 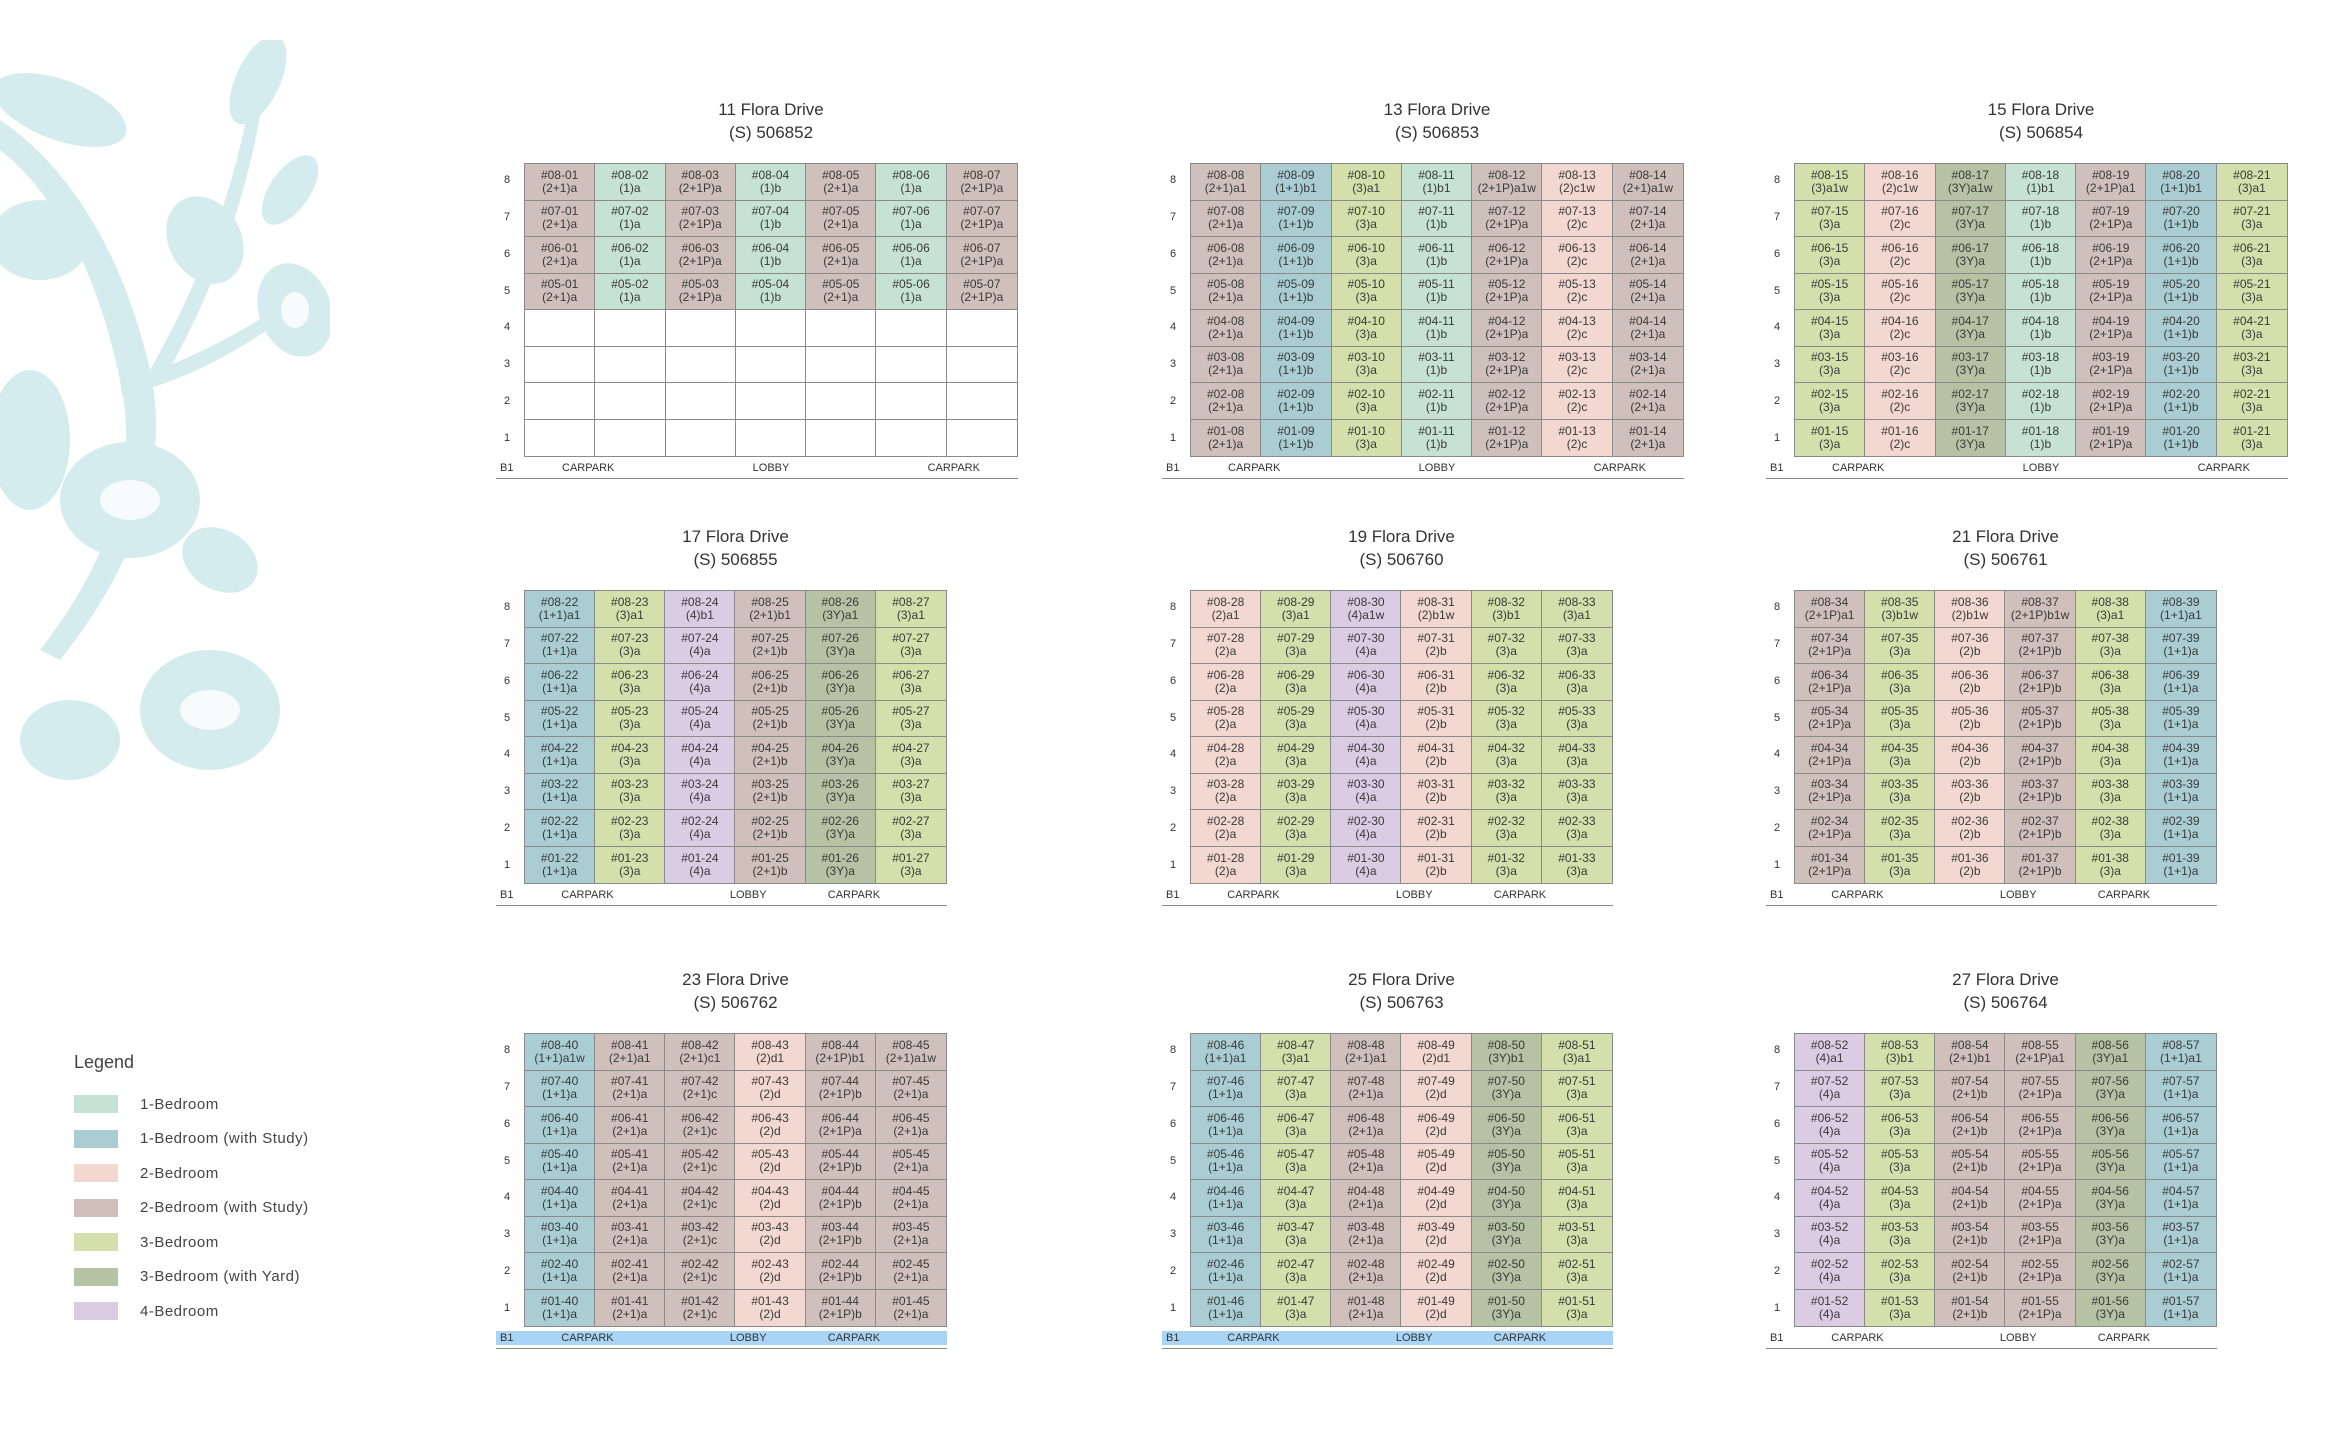 What do you see at coordinates (1296, 1263) in the screenshot?
I see `unit-number: #02-47` at bounding box center [1296, 1263].